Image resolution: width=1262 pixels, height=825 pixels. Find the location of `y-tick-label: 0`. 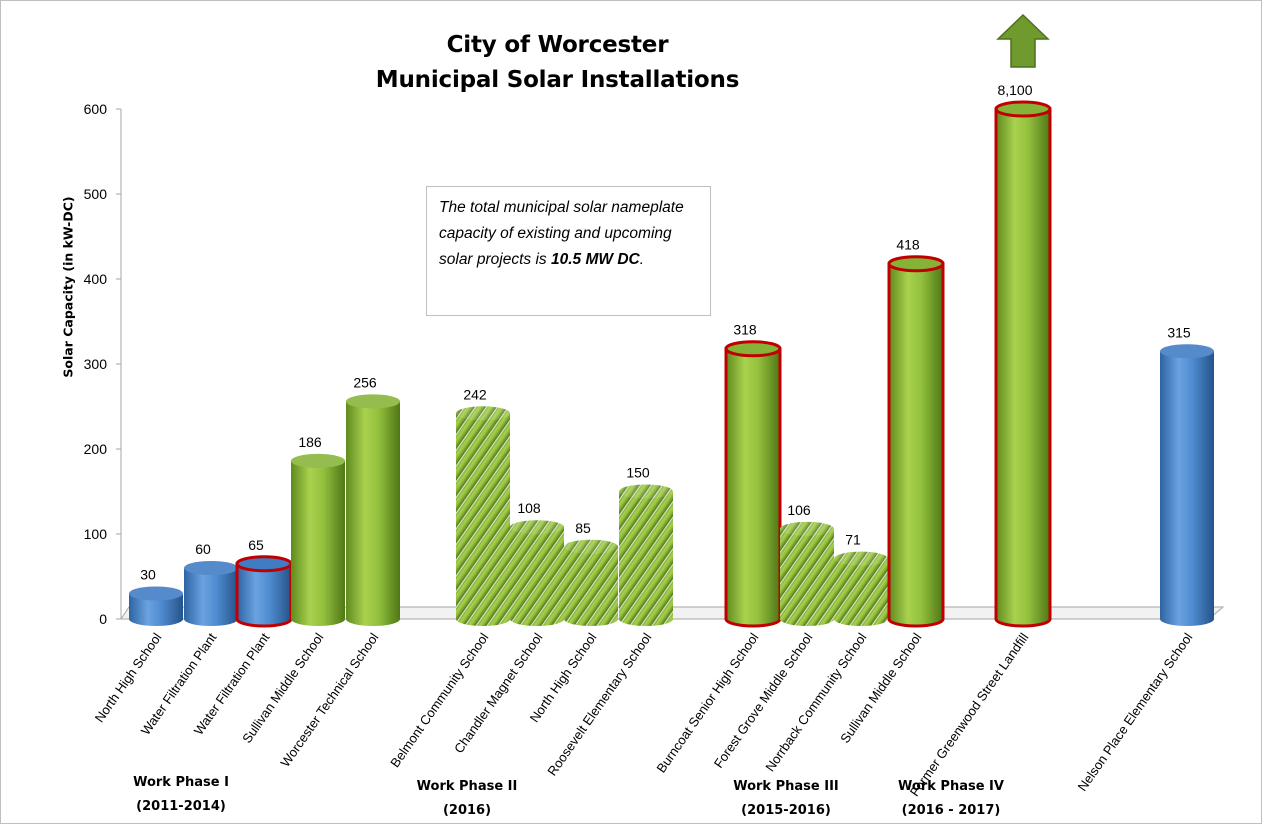

y-tick-label: 0 is located at coordinates (103, 619).